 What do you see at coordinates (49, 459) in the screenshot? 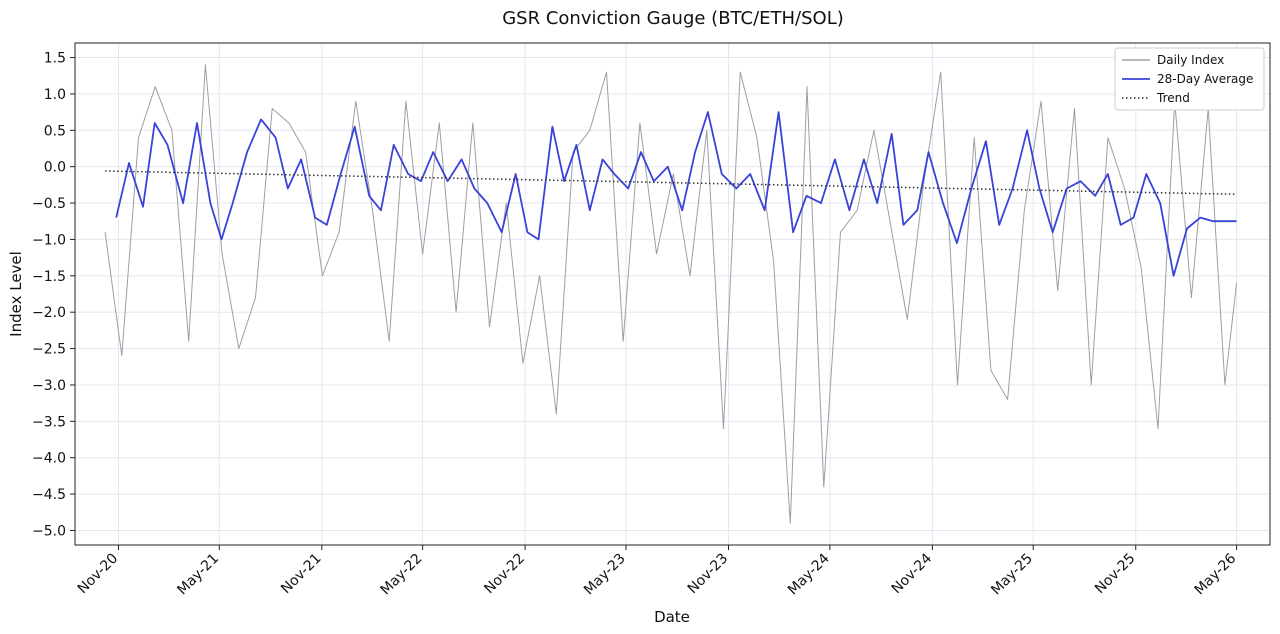
I see `y-tick-label: −4.0` at bounding box center [49, 459].